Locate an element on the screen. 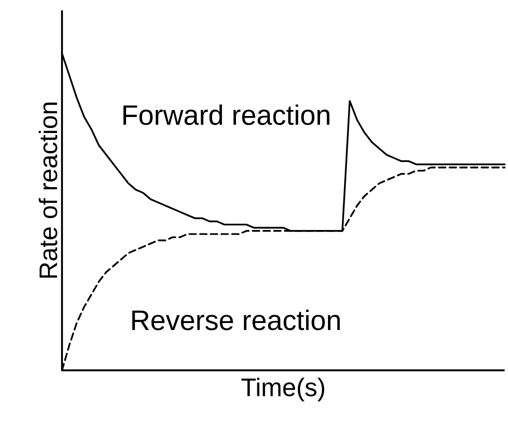 This screenshot has height=437, width=508. series-label: Forward reaction is located at coordinates (226, 115).